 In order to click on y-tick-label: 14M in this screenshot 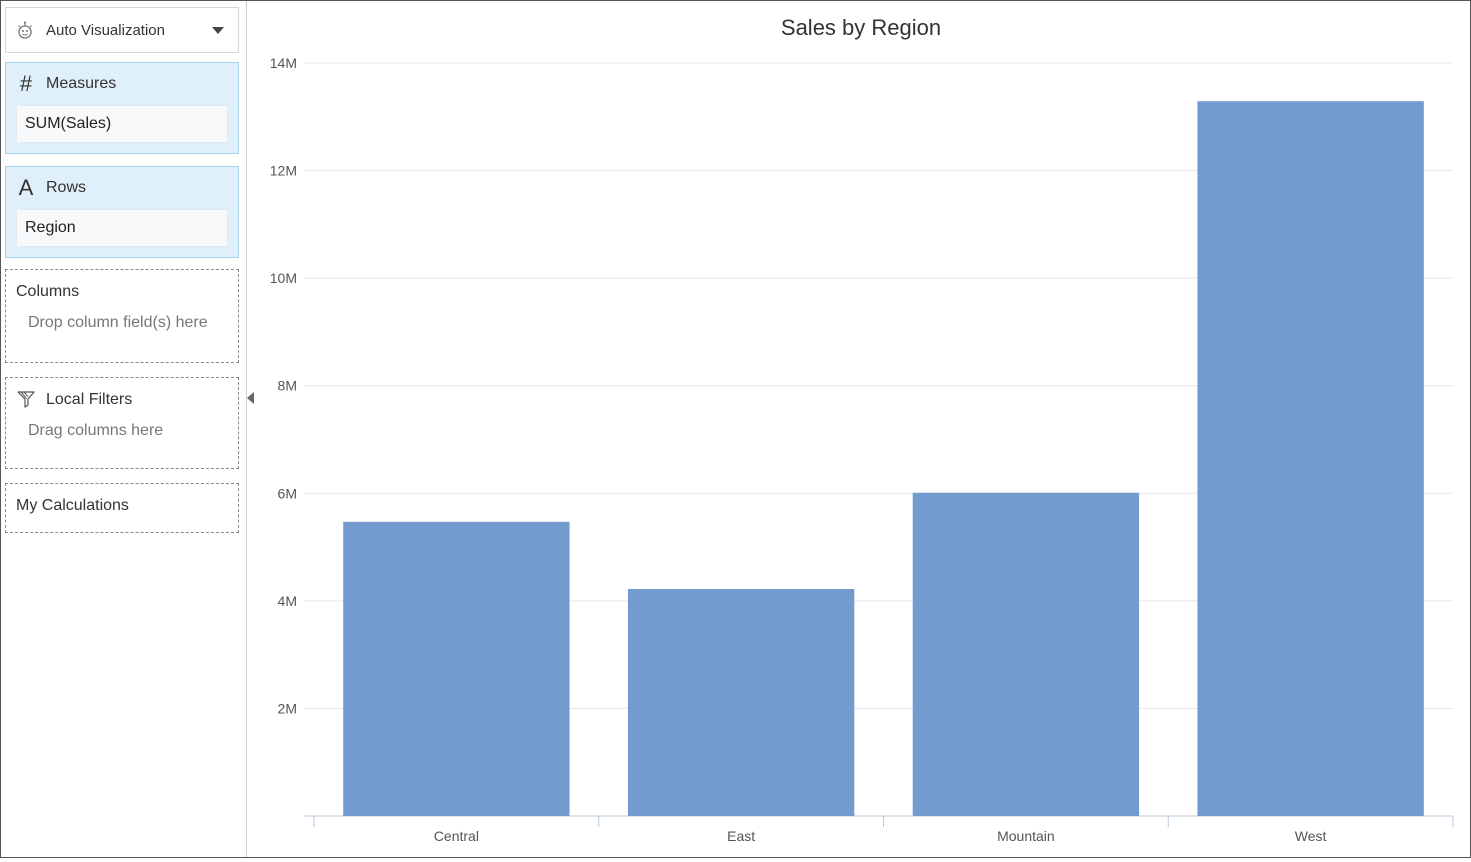, I will do `click(283, 63)`.